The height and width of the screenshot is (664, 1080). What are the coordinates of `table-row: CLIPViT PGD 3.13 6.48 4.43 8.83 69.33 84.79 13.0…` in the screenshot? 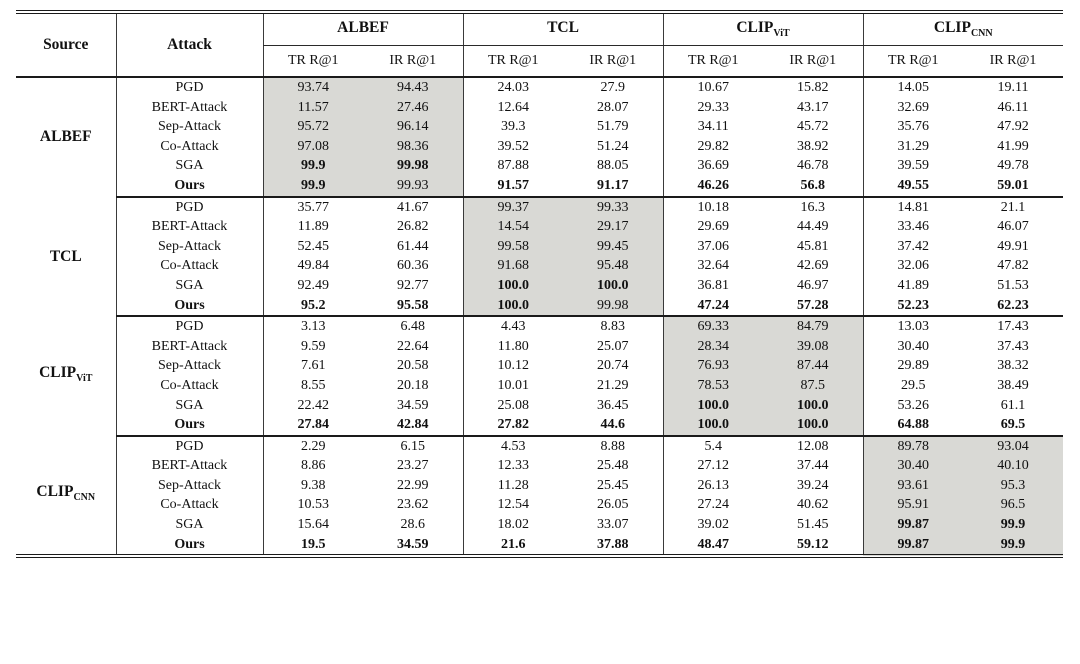 It's located at (539, 350).